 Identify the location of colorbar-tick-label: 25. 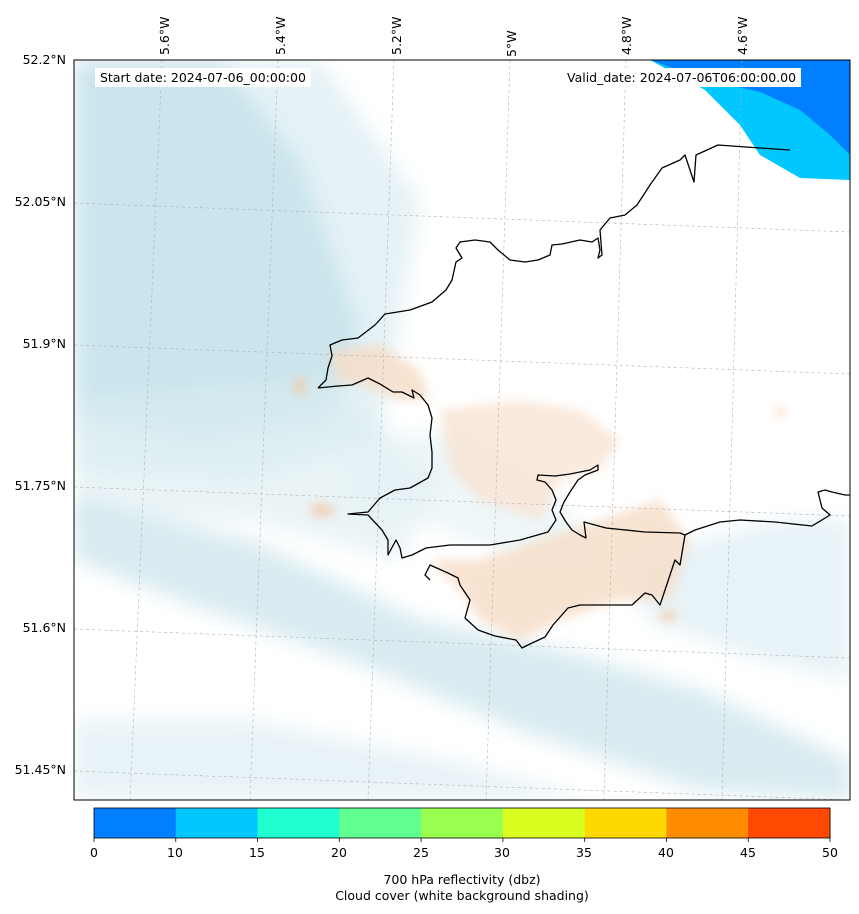
(421, 852).